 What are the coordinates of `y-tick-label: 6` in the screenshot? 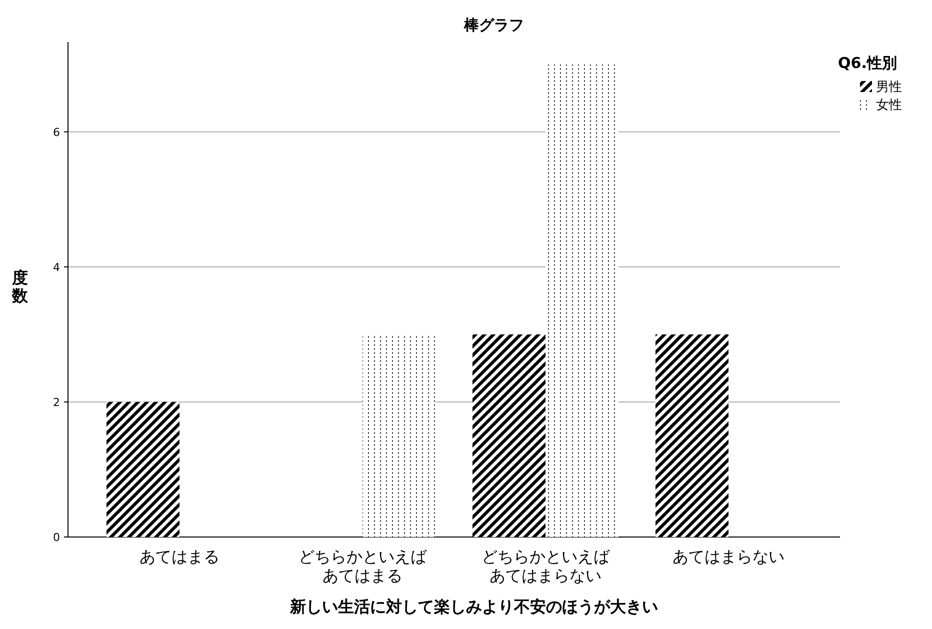 It's located at (56, 132).